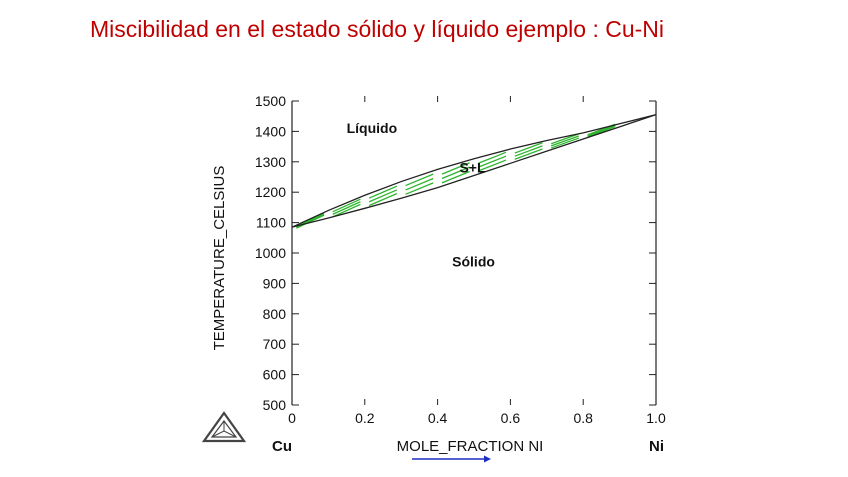  What do you see at coordinates (656, 446) in the screenshot?
I see `ni-label: Ni` at bounding box center [656, 446].